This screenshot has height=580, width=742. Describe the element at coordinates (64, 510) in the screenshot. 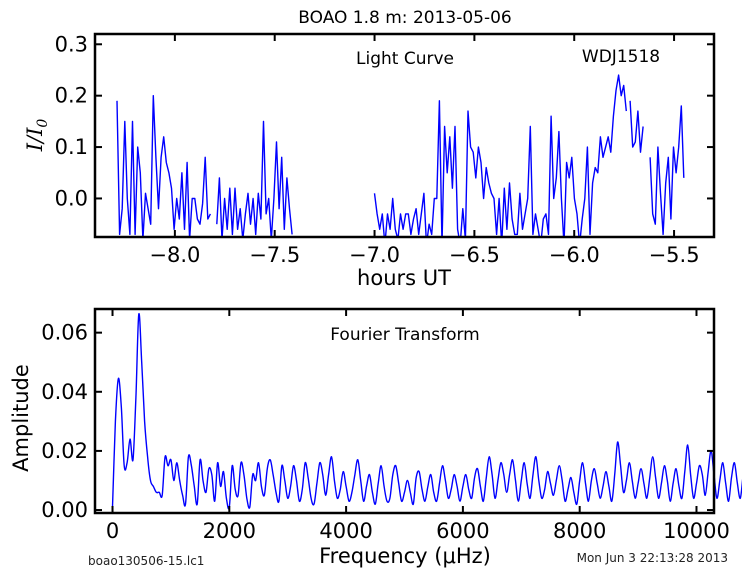

I see `fourier-ytick-label: 0.00` at that location.